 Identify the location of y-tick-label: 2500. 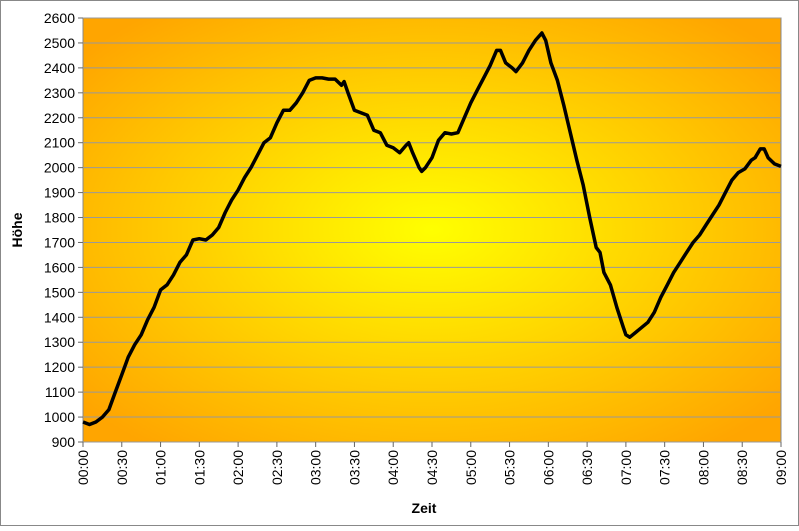
(59, 43).